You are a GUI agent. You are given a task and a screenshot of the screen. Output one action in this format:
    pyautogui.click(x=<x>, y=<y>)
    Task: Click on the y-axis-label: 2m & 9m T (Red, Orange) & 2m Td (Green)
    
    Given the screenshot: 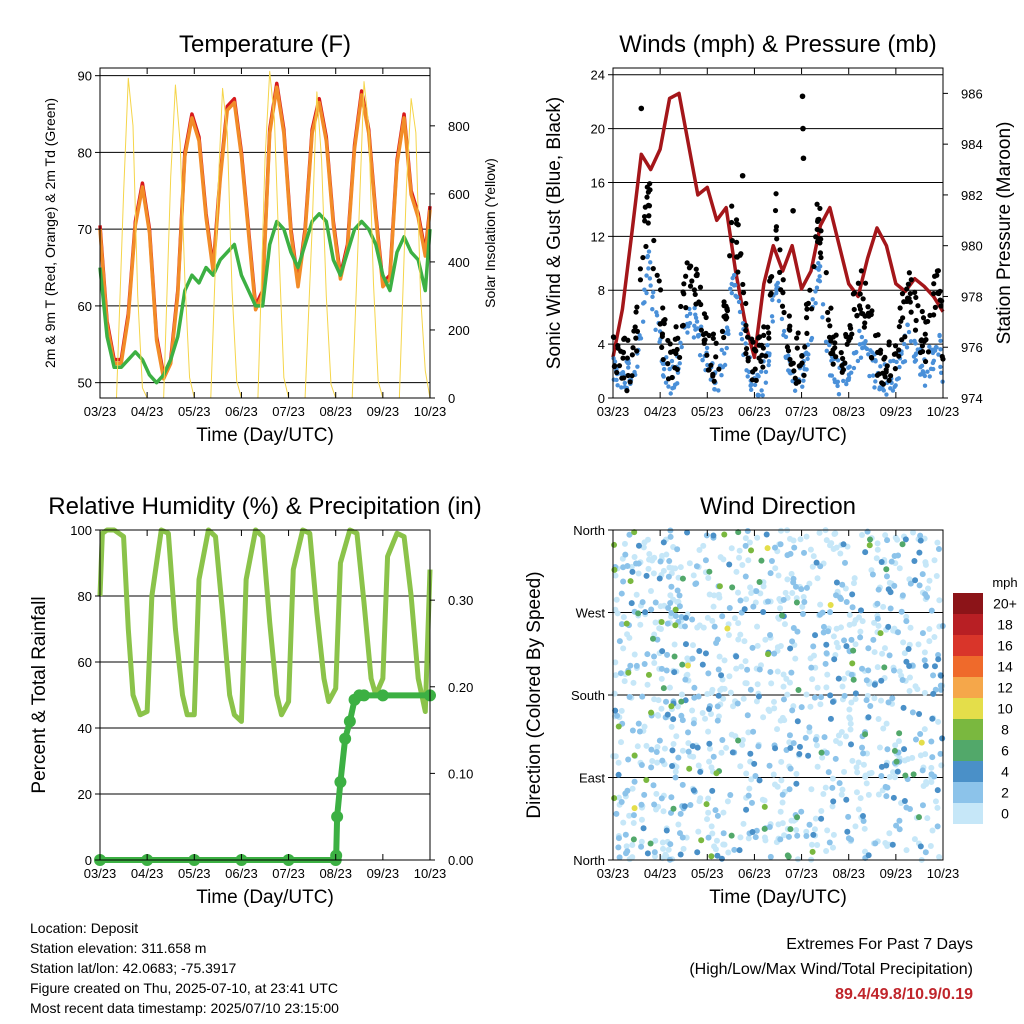 What is the action you would take?
    pyautogui.click(x=50, y=233)
    